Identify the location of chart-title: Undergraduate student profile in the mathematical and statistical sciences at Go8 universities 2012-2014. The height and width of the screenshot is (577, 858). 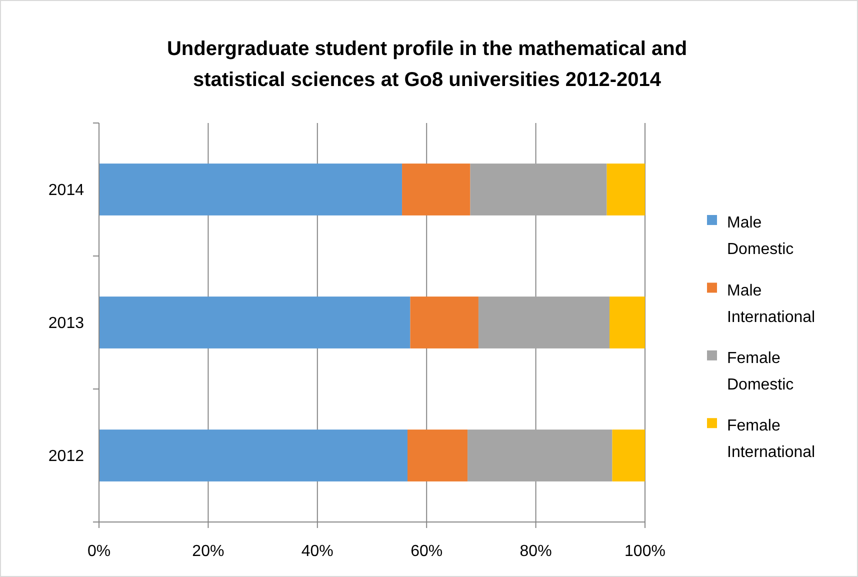
(427, 64).